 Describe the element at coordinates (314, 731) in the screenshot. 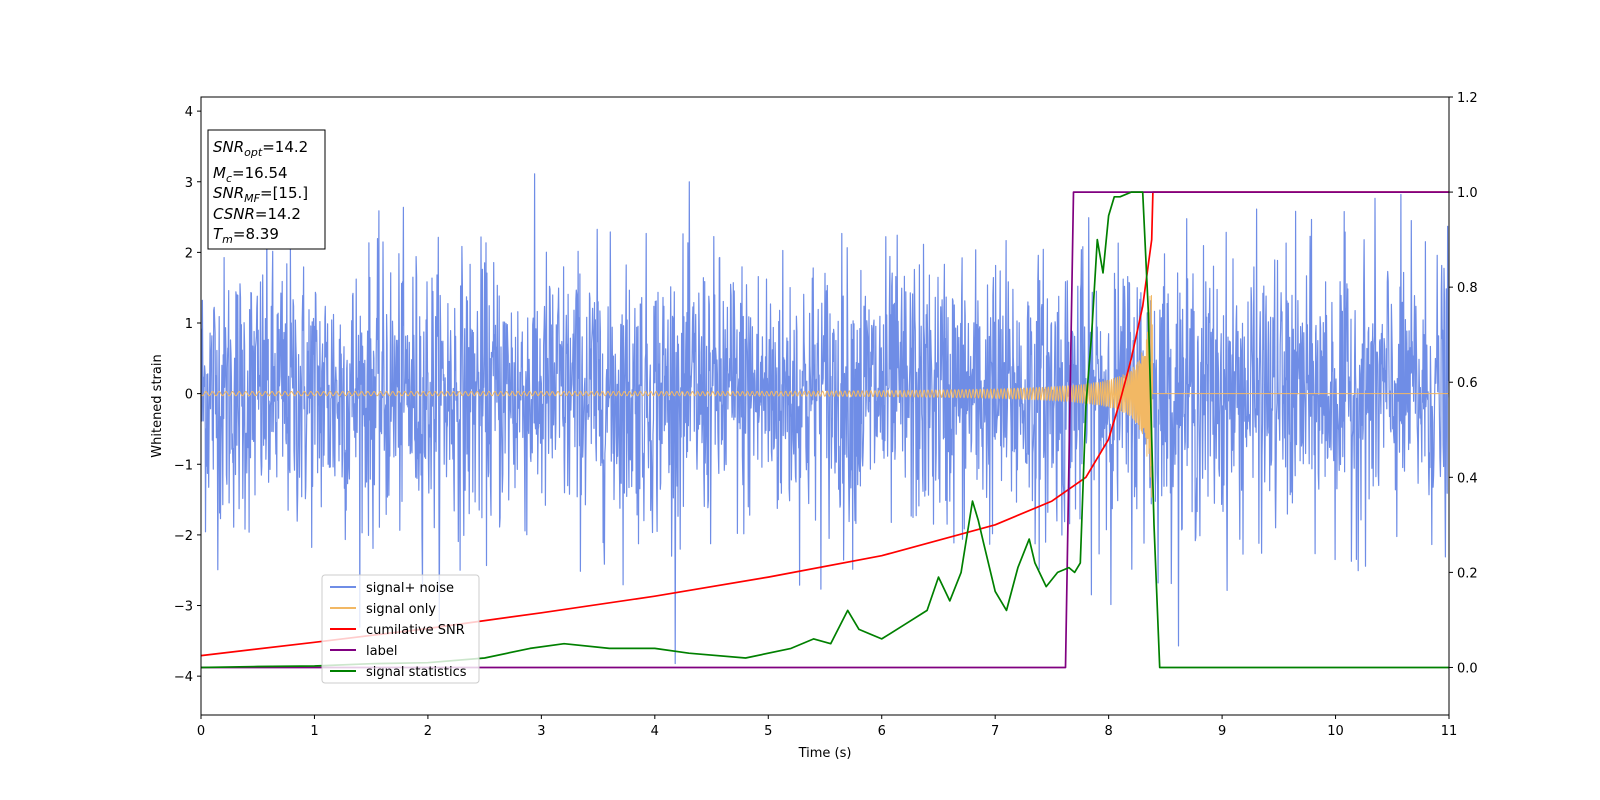

I see `x-tick-label: 1` at that location.